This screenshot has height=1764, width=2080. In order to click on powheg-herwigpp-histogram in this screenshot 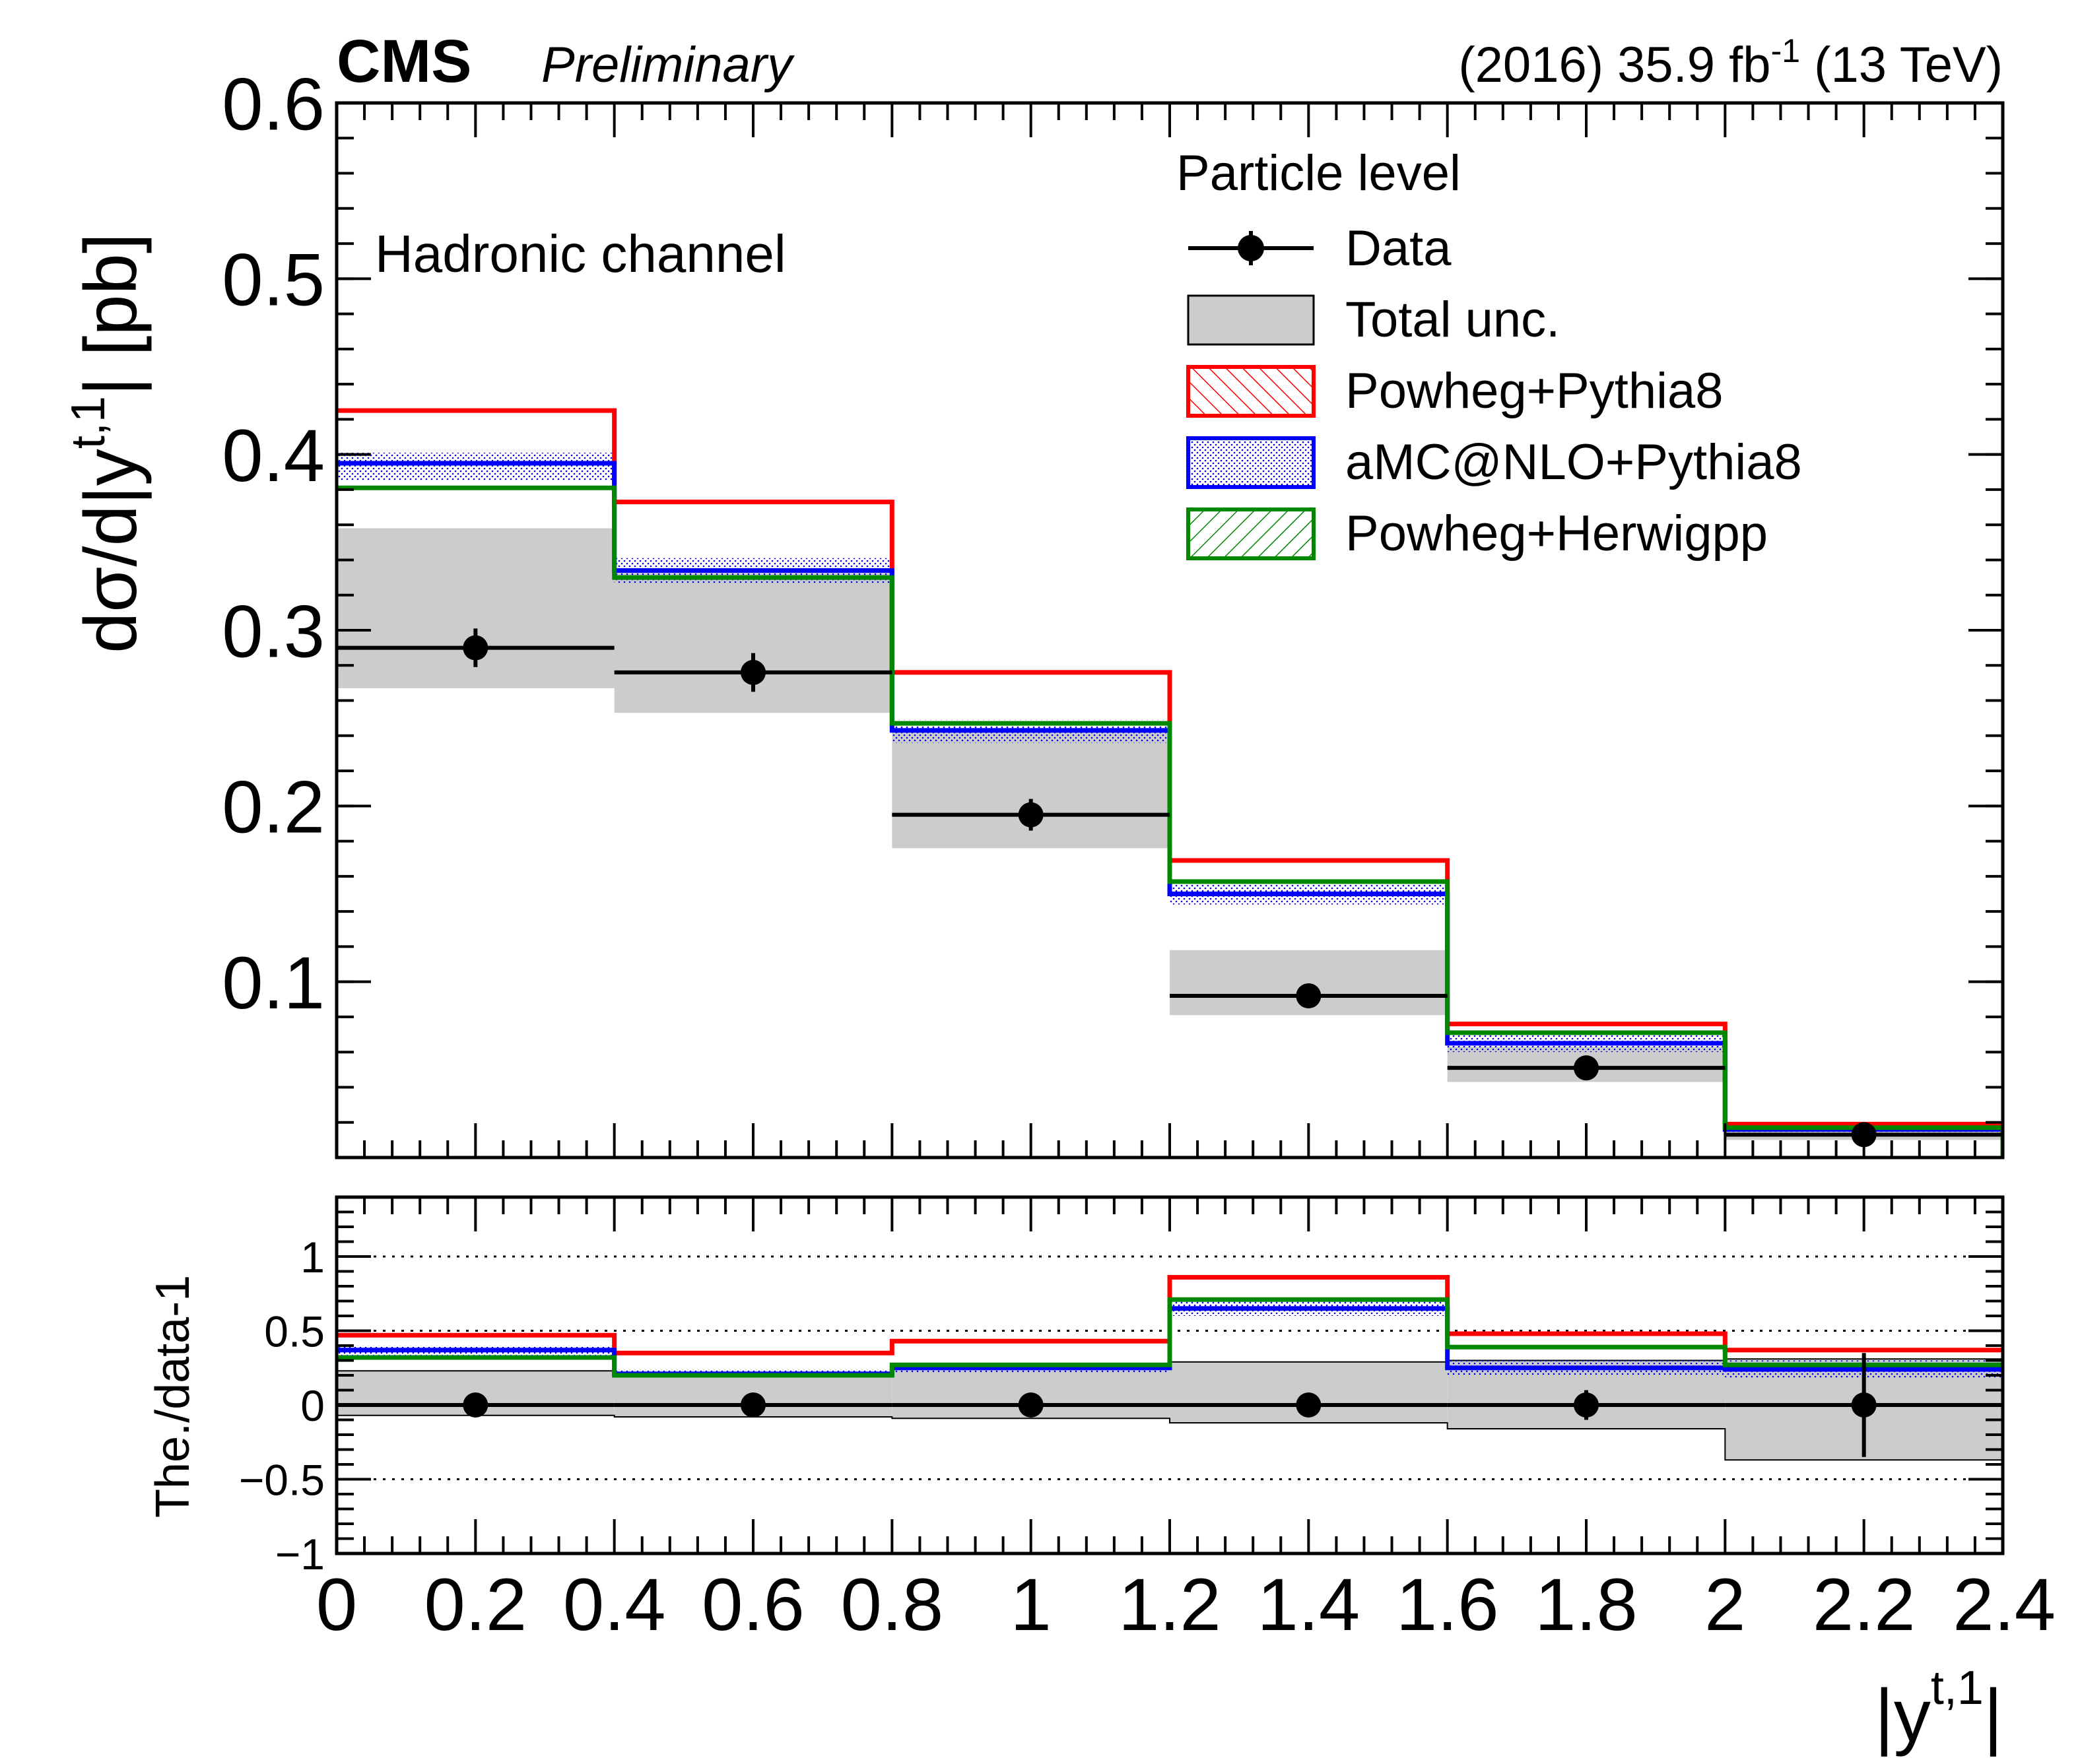, I will do `click(1170, 1337)`.